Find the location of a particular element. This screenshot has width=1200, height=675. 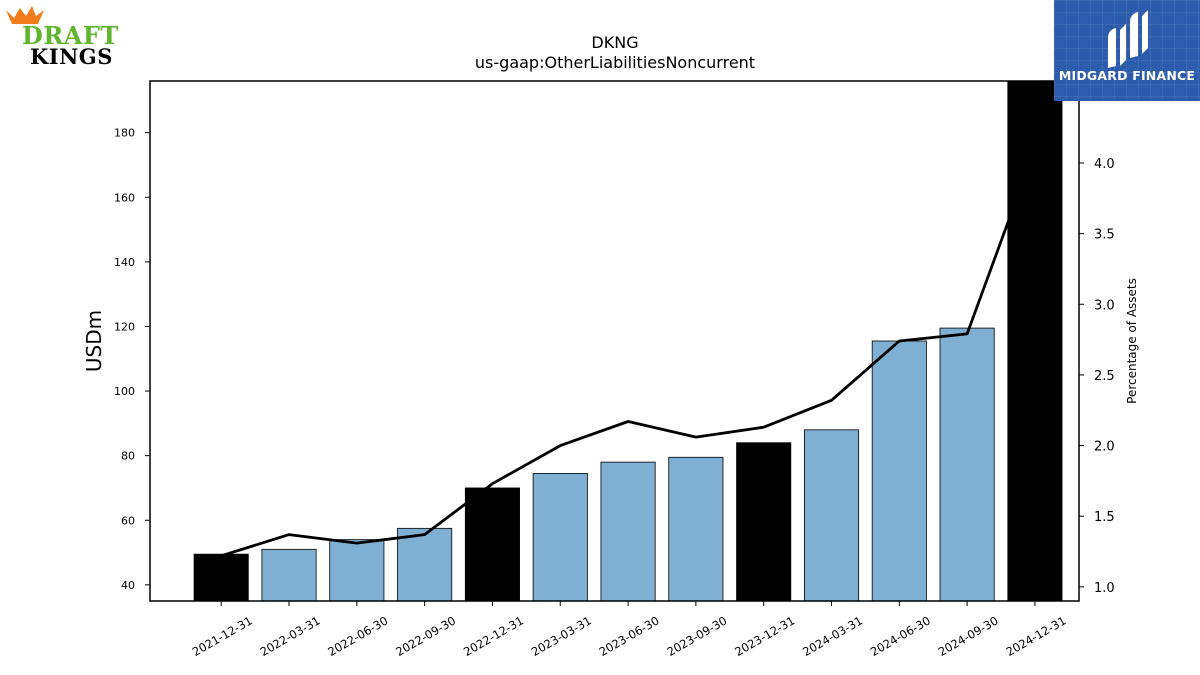

y-tick-label: 60 is located at coordinates (128, 520).